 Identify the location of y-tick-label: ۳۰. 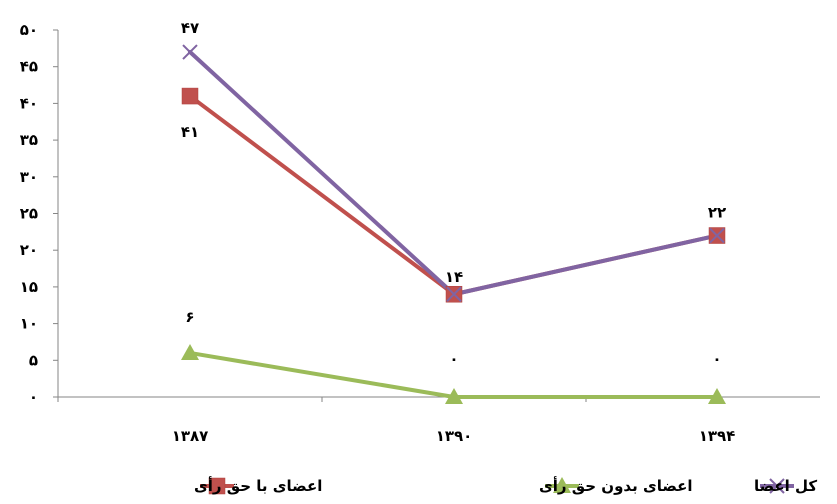
(29, 177).